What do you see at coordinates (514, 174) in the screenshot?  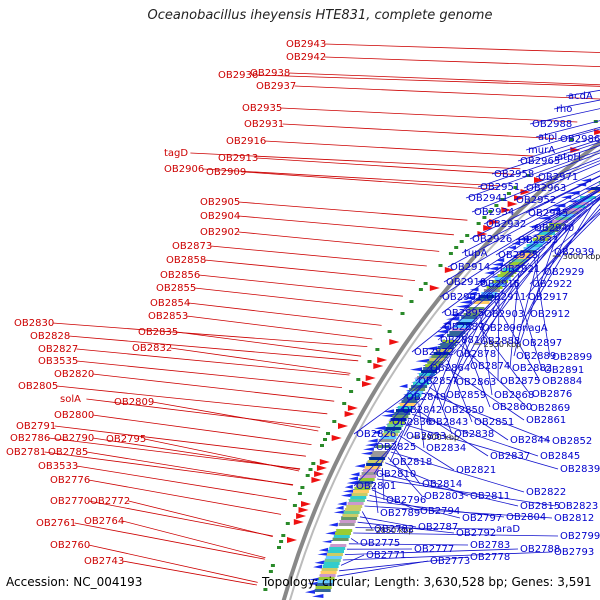 I see `right-gene-label: OB2958` at bounding box center [514, 174].